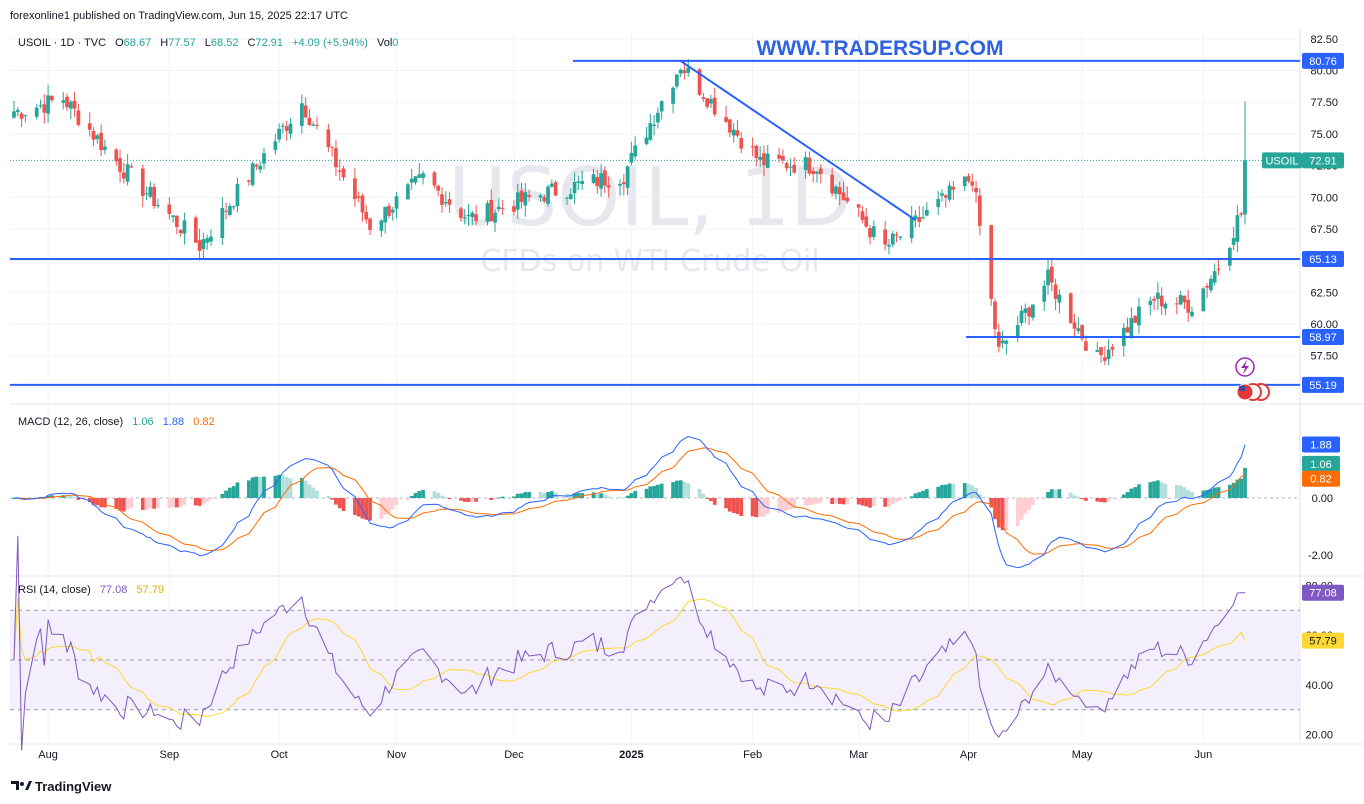  I want to click on symbol-badge, so click(1282, 160).